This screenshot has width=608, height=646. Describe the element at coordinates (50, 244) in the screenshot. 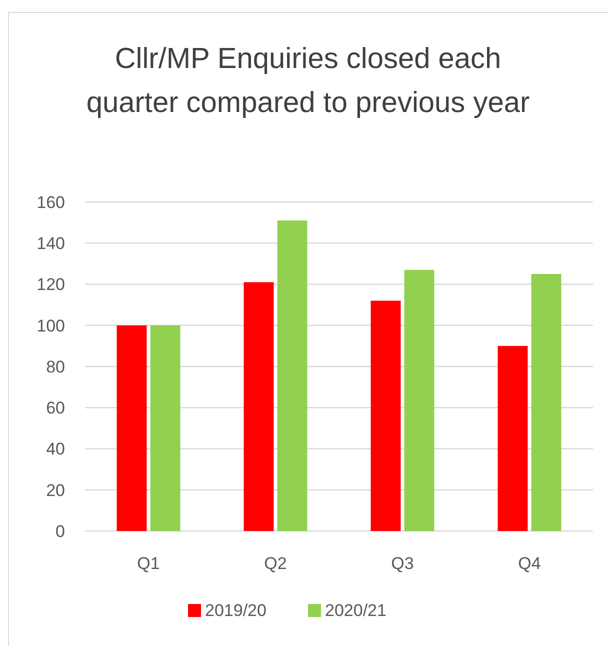

I see `y-tick-label: 140` at that location.